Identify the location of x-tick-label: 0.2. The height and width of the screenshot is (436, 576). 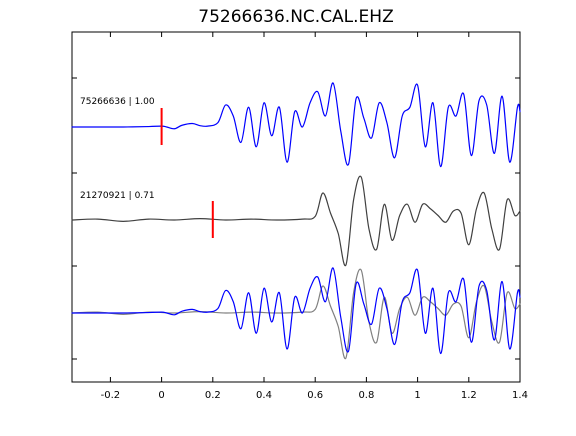
(213, 395).